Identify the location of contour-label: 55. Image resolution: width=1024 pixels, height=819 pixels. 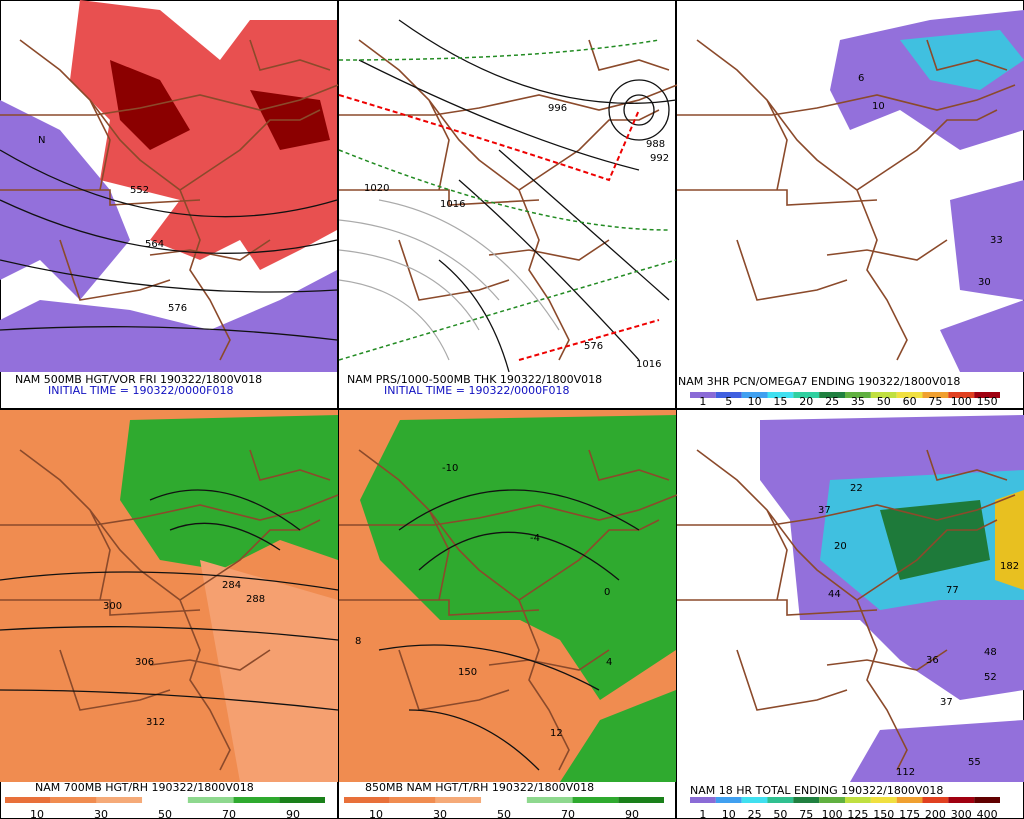
(974, 762).